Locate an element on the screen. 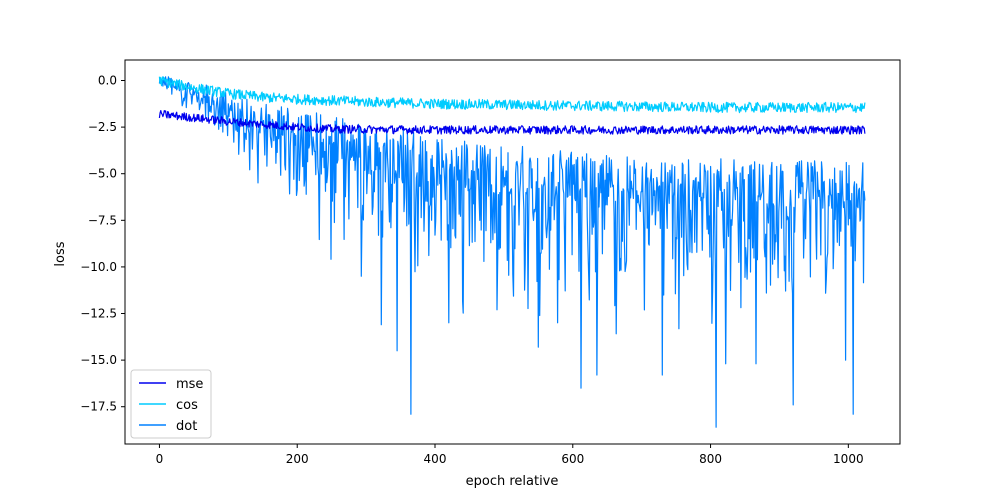 This screenshot has height=500, width=1000. x-tick-label: 1000 is located at coordinates (848, 459).